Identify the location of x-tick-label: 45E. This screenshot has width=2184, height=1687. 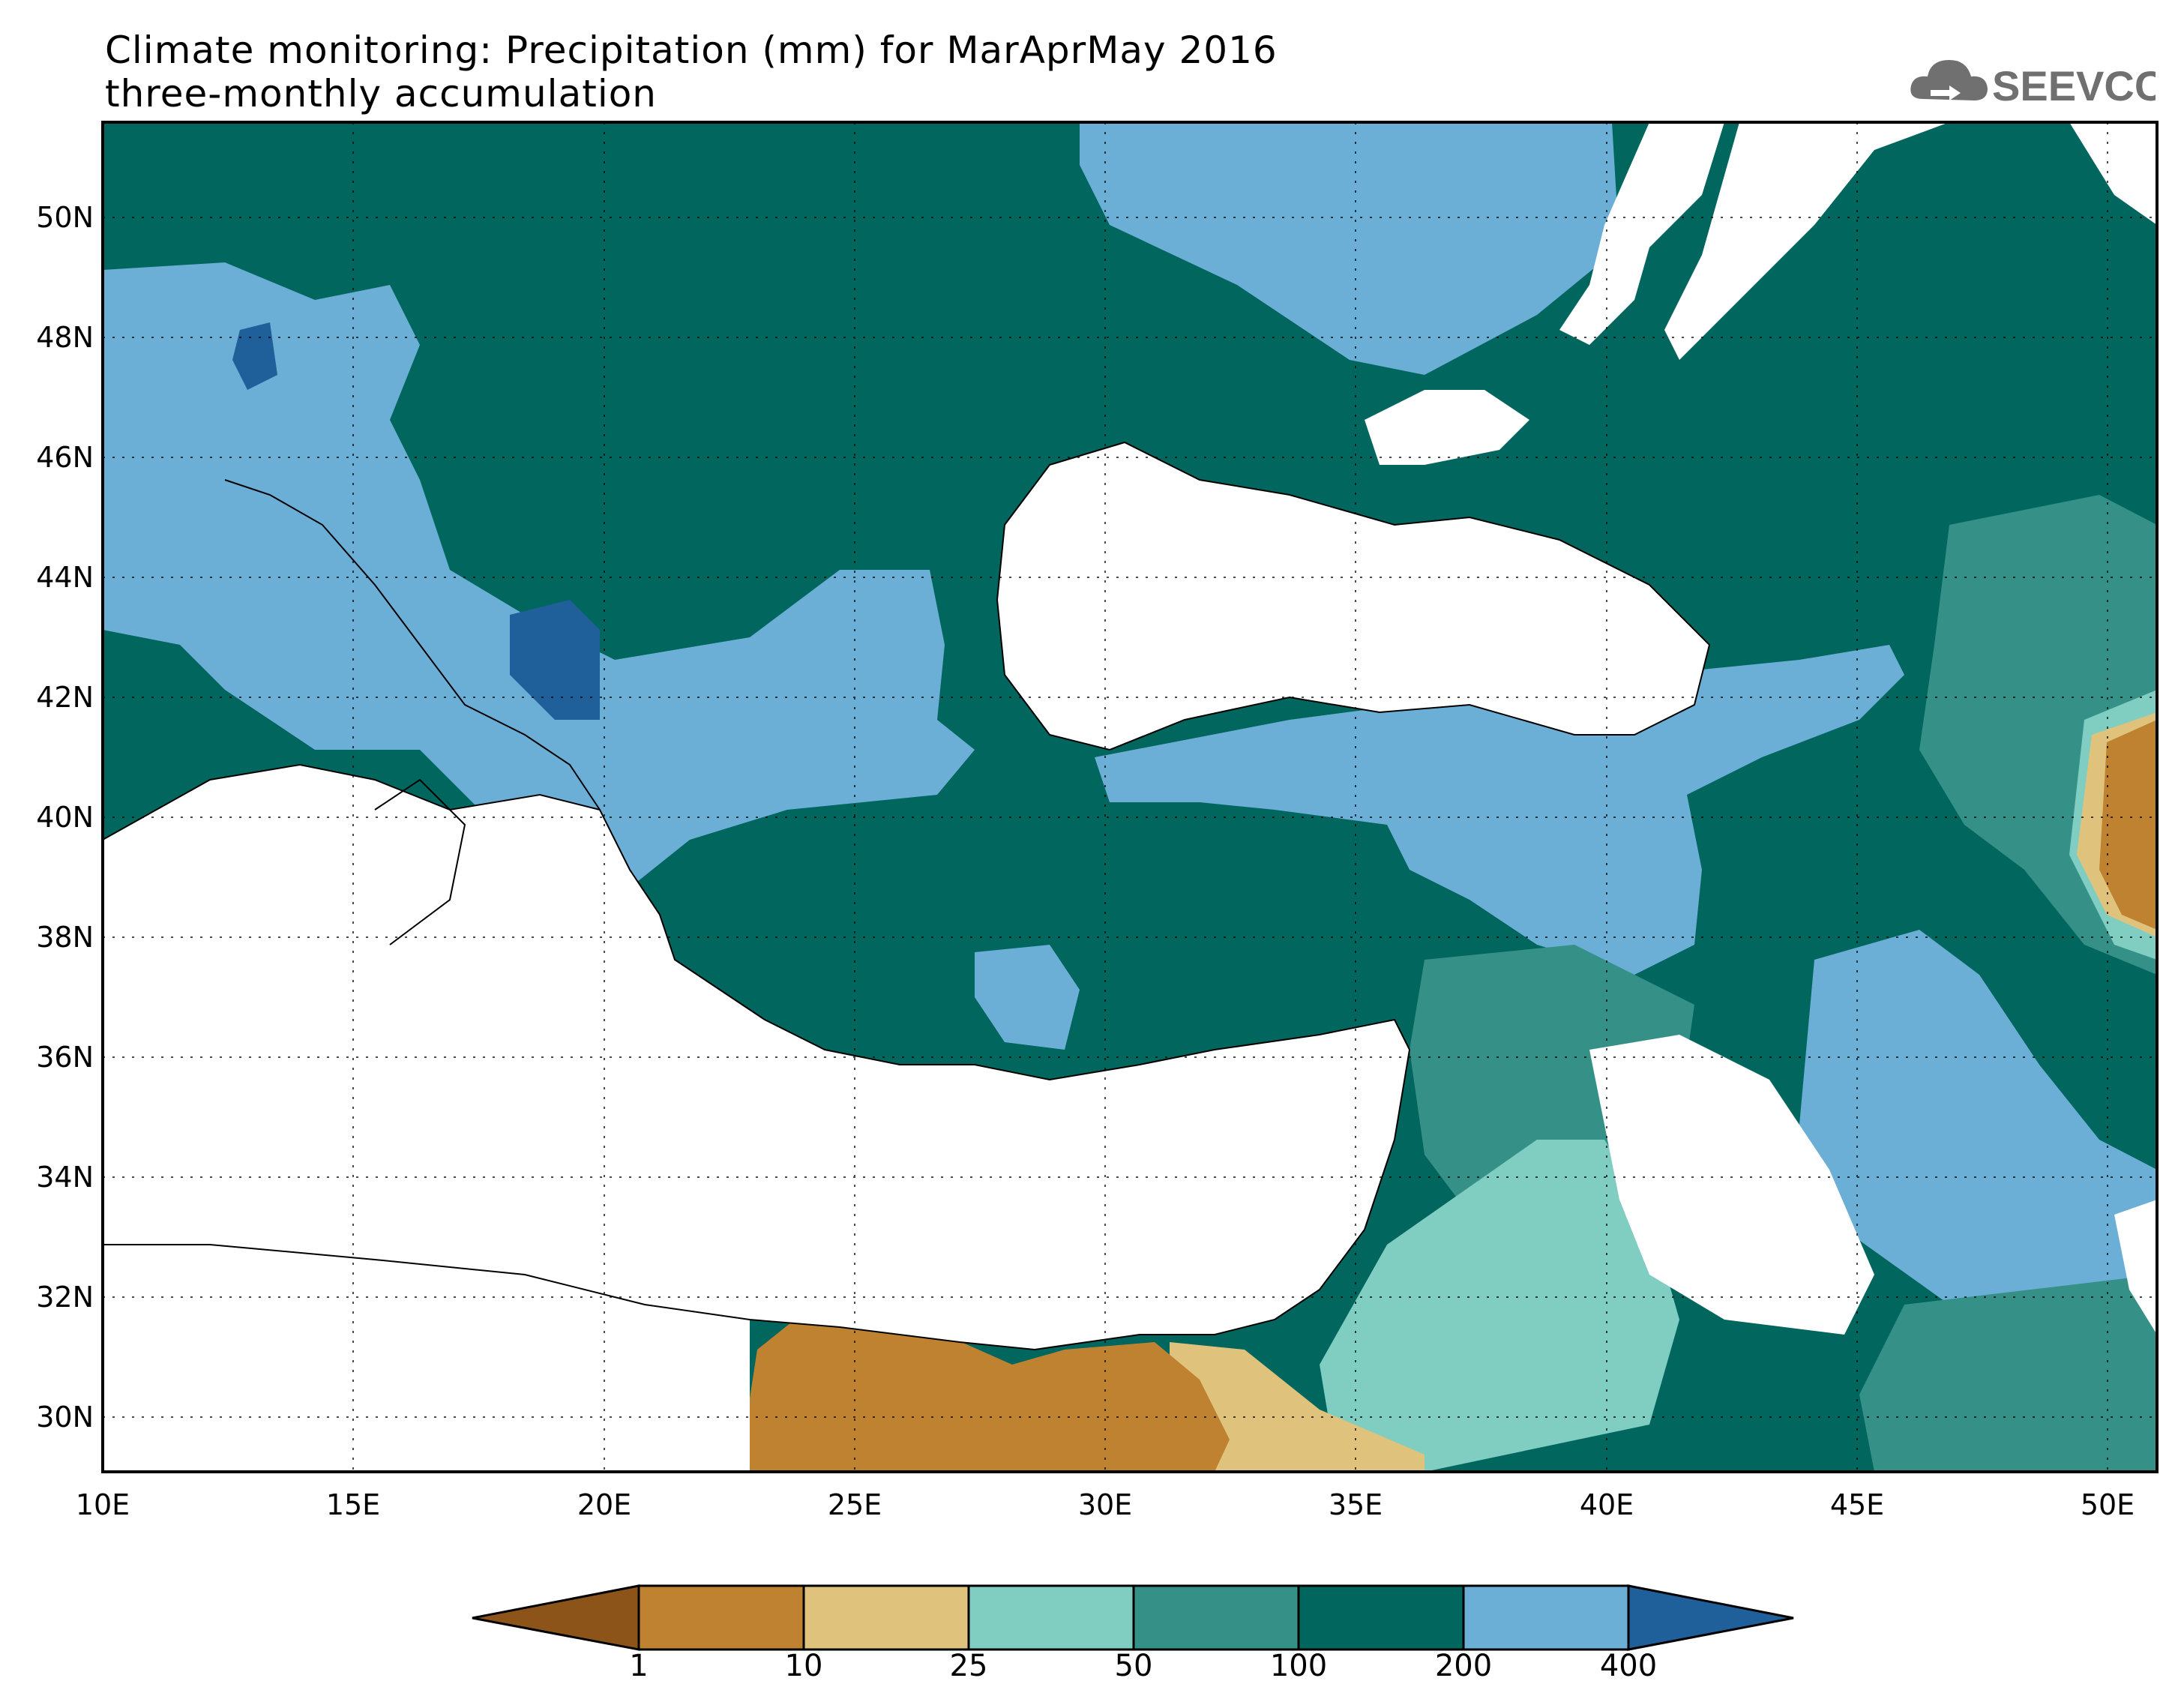
(1857, 1504).